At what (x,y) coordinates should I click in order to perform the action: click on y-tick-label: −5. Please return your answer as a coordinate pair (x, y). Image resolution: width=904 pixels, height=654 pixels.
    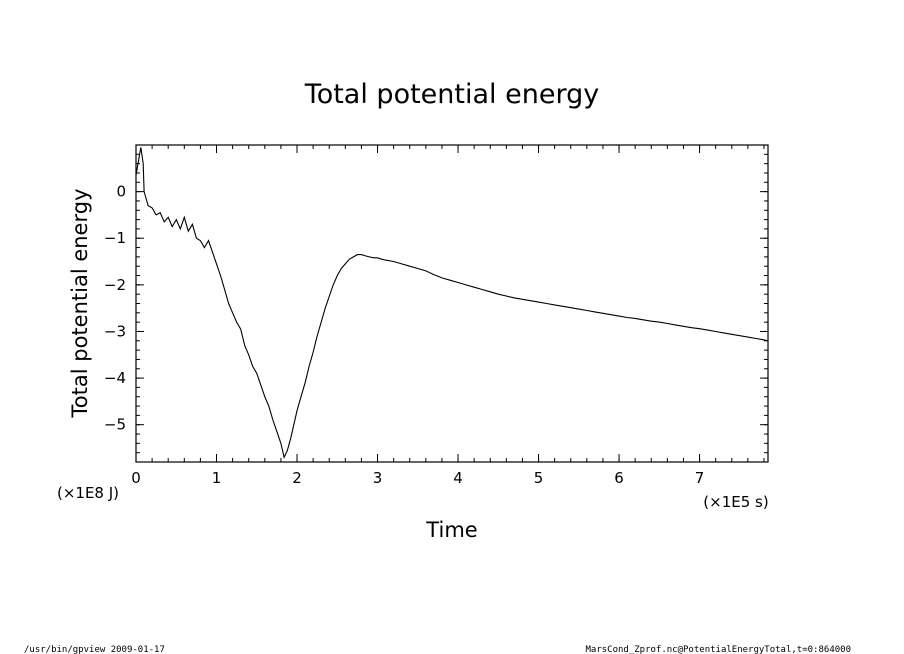
    Looking at the image, I should click on (115, 425).